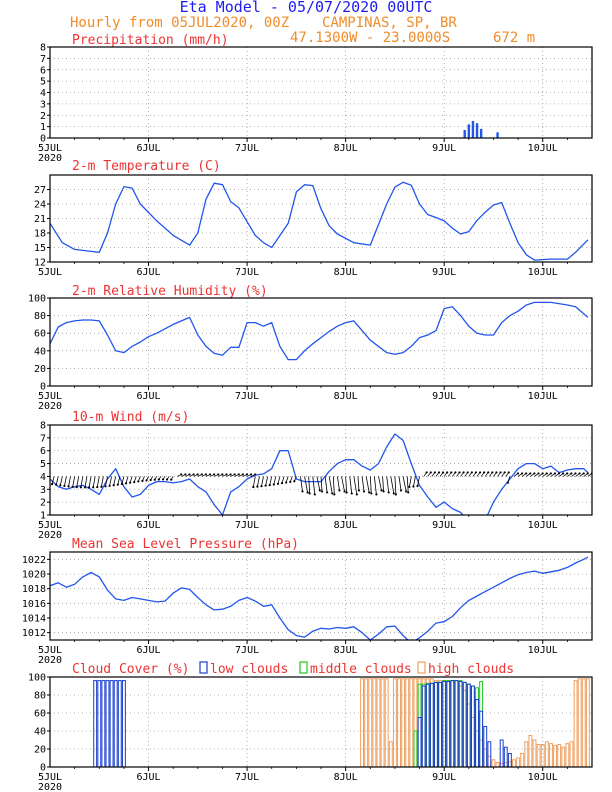 The width and height of the screenshot is (612, 792). I want to click on mslp-line, so click(319, 598).